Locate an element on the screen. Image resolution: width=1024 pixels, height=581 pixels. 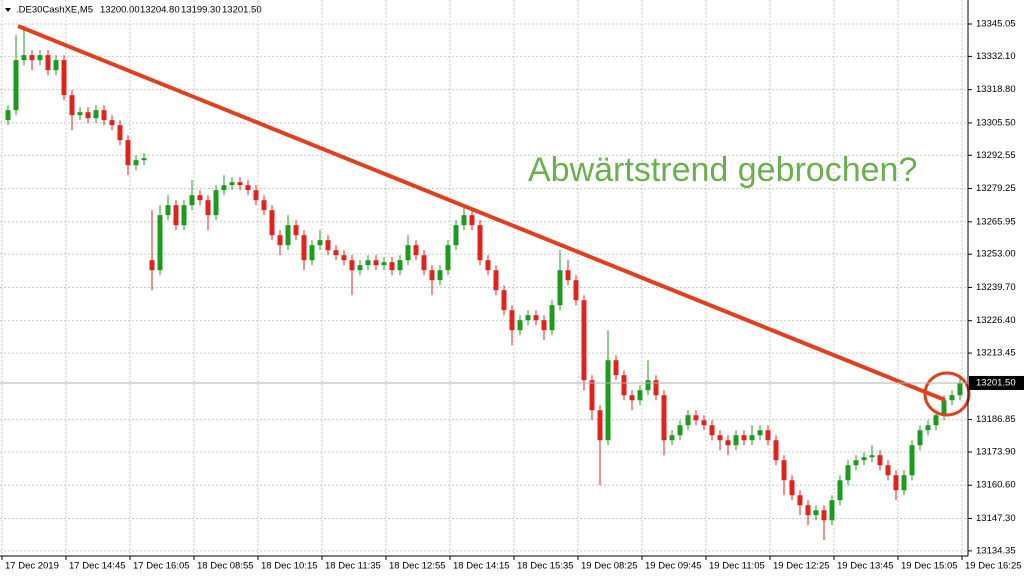
x-tick-label: 18 Dec 11:35 is located at coordinates (353, 566).